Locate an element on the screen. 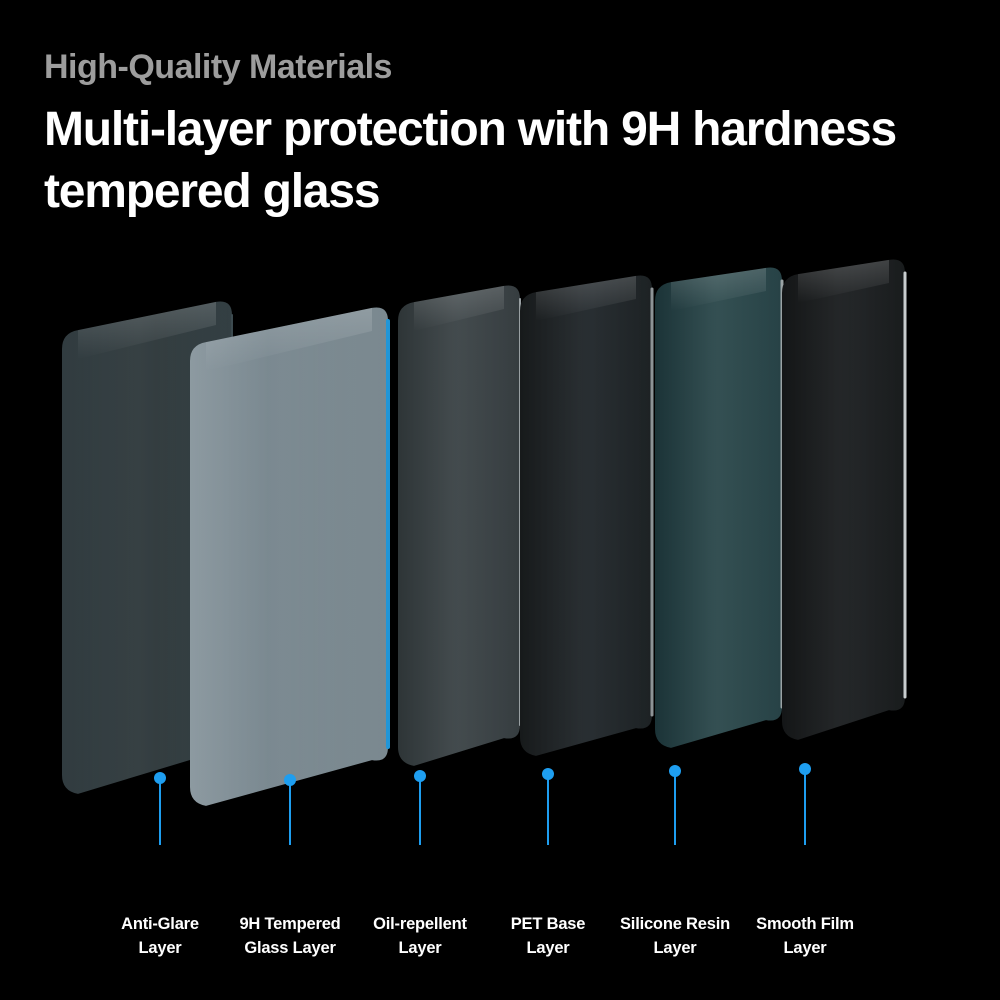 This screenshot has width=1000, height=1000. layer-label-line1: Anti-Glare is located at coordinates (160, 924).